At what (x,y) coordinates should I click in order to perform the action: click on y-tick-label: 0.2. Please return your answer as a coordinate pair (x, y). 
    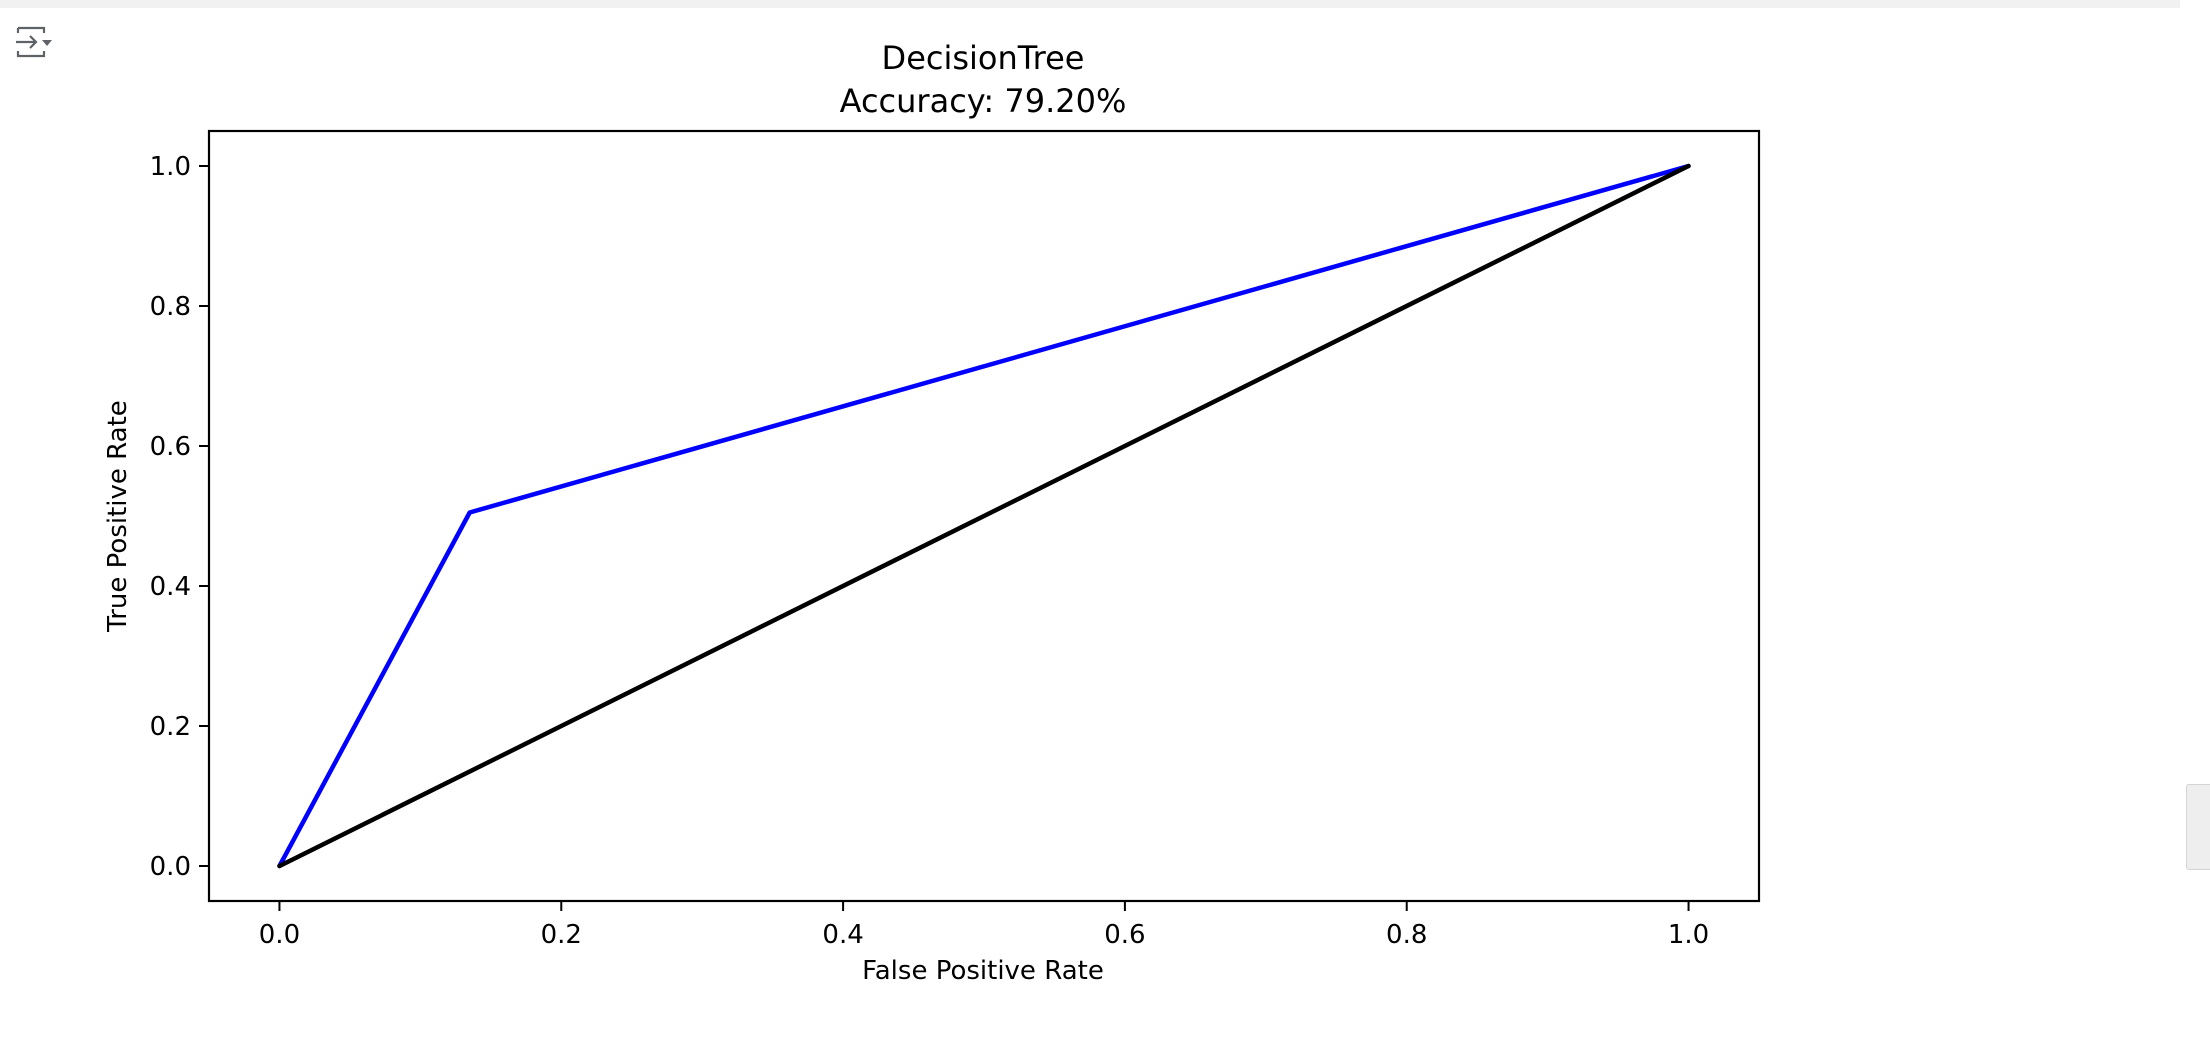
    Looking at the image, I should click on (170, 727).